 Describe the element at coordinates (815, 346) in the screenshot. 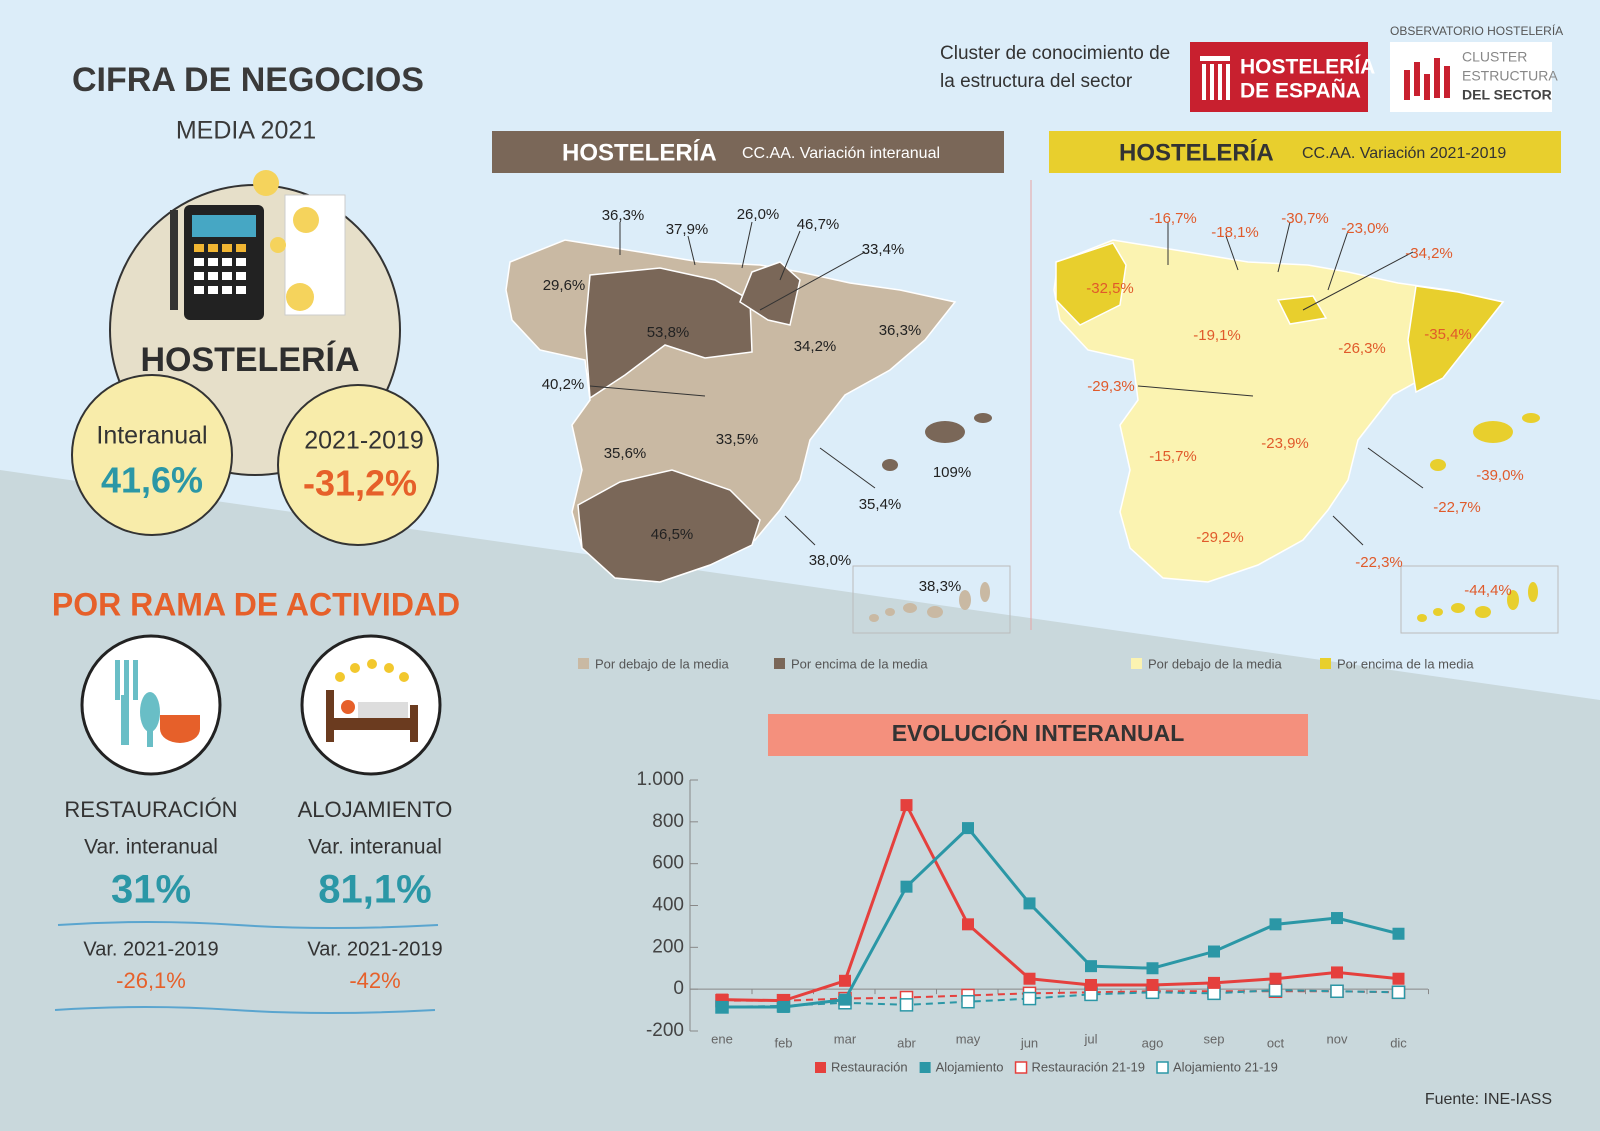

I see `map-label: 34,2%` at that location.